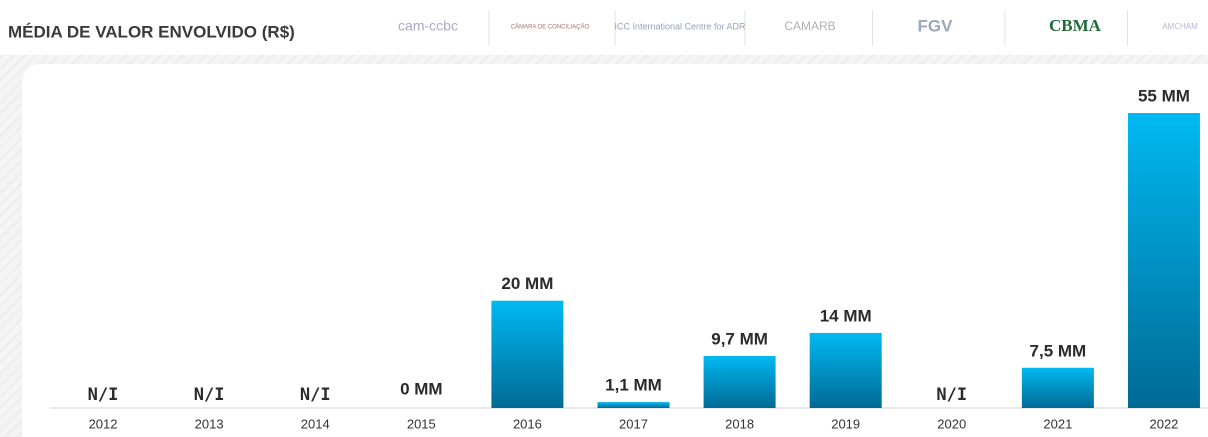 The image size is (1208, 437). I want to click on x-tick-label: 2020, so click(951, 423).